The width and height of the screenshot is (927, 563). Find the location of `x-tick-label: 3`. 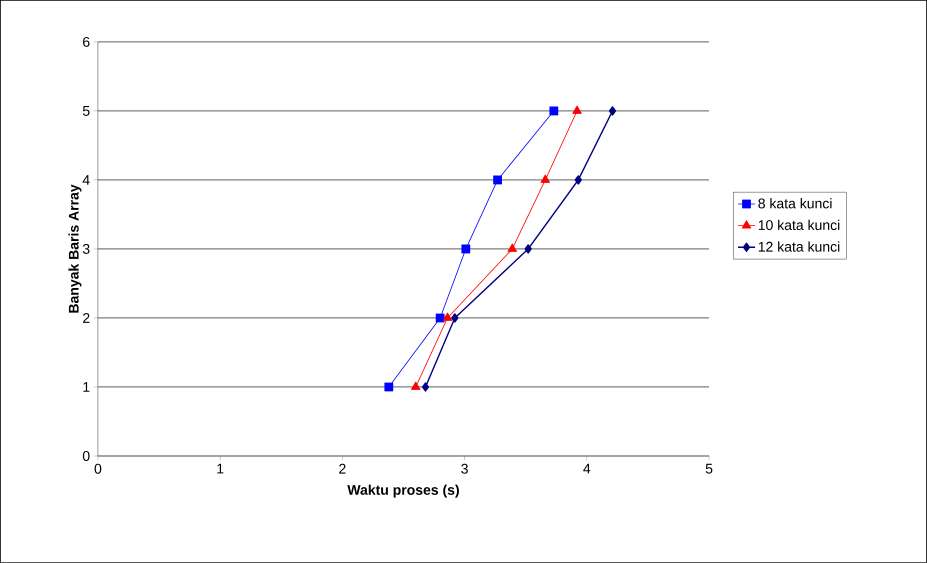

x-tick-label: 3 is located at coordinates (464, 469).